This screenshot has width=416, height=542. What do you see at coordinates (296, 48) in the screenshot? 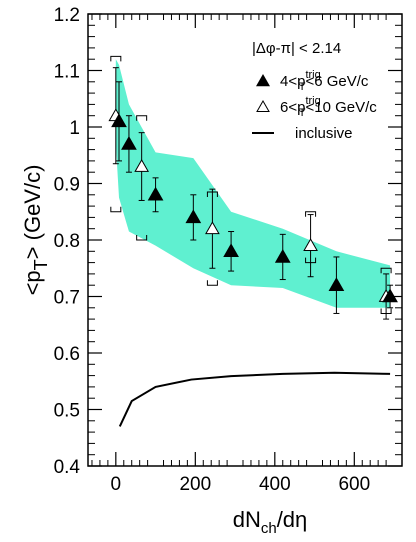
I see `legend-header: |Δφ-π| < 2.14` at bounding box center [296, 48].